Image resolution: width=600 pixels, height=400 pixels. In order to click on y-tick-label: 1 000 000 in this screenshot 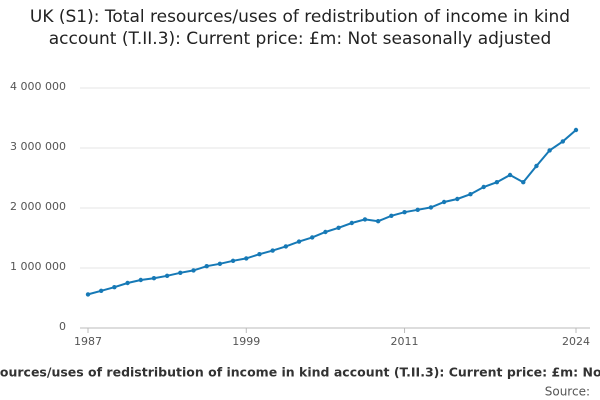, I will do `click(38, 266)`.